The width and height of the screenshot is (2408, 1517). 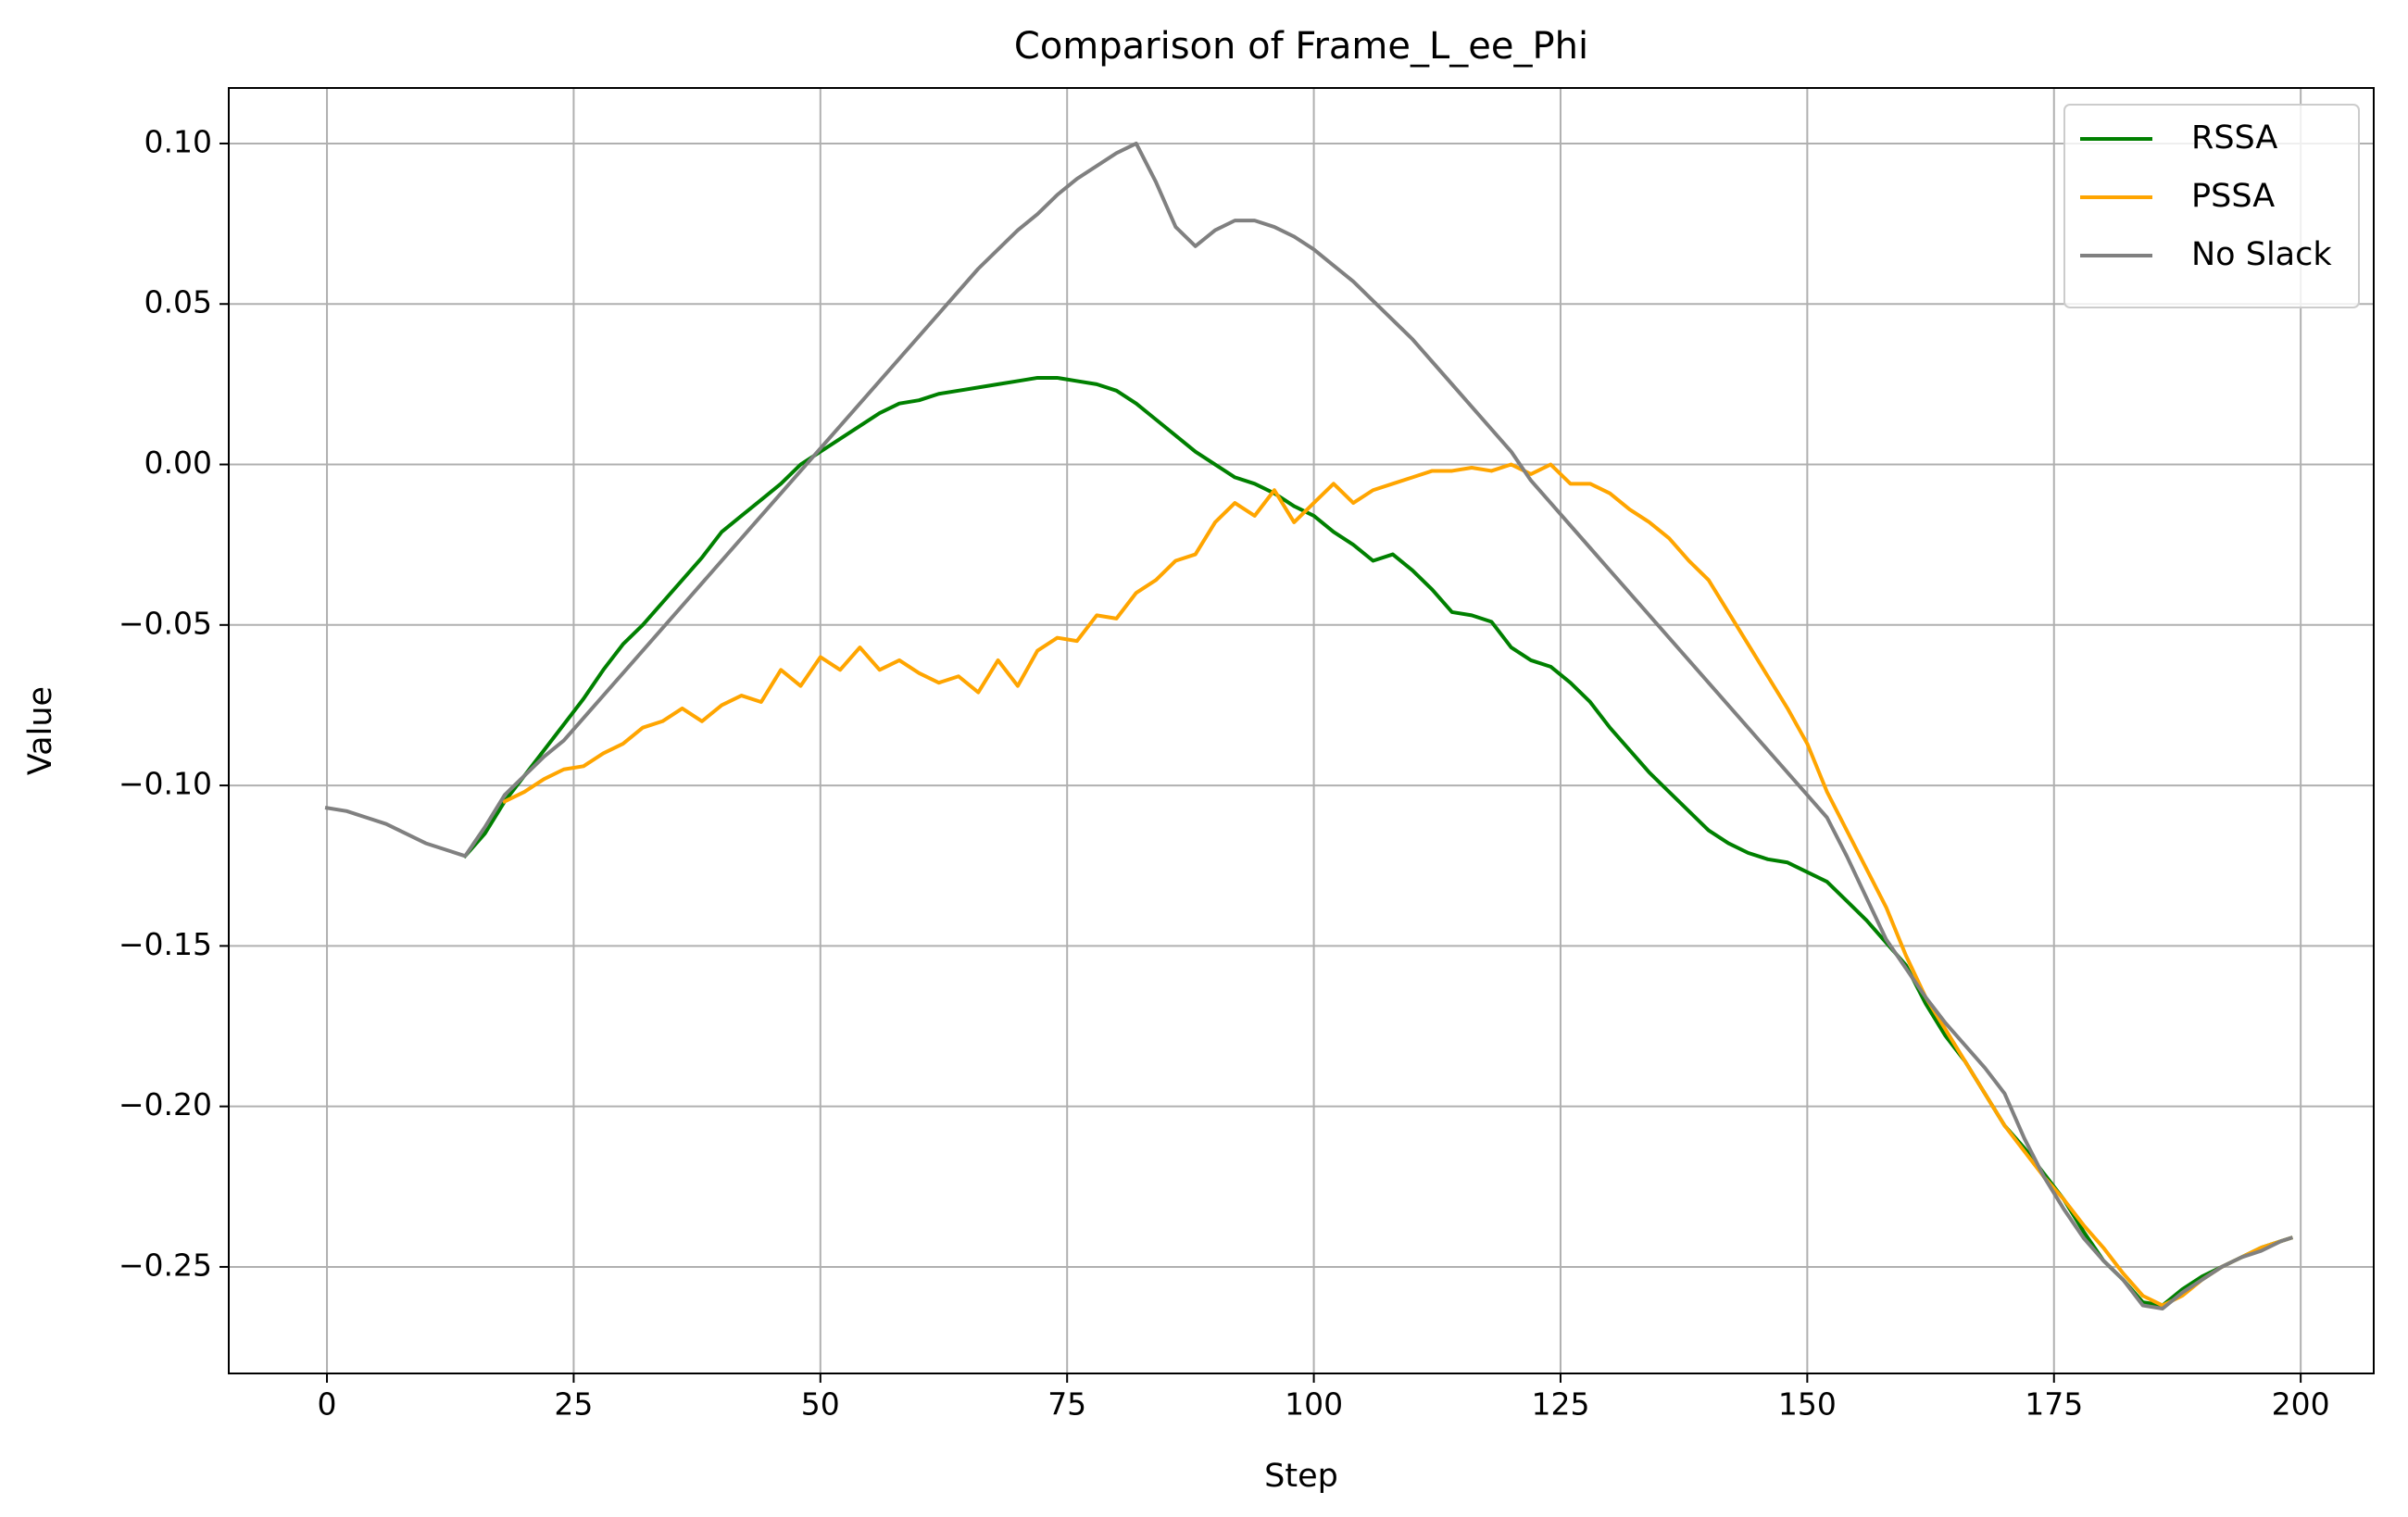 I want to click on legend-label: PSSA, so click(x=2233, y=196).